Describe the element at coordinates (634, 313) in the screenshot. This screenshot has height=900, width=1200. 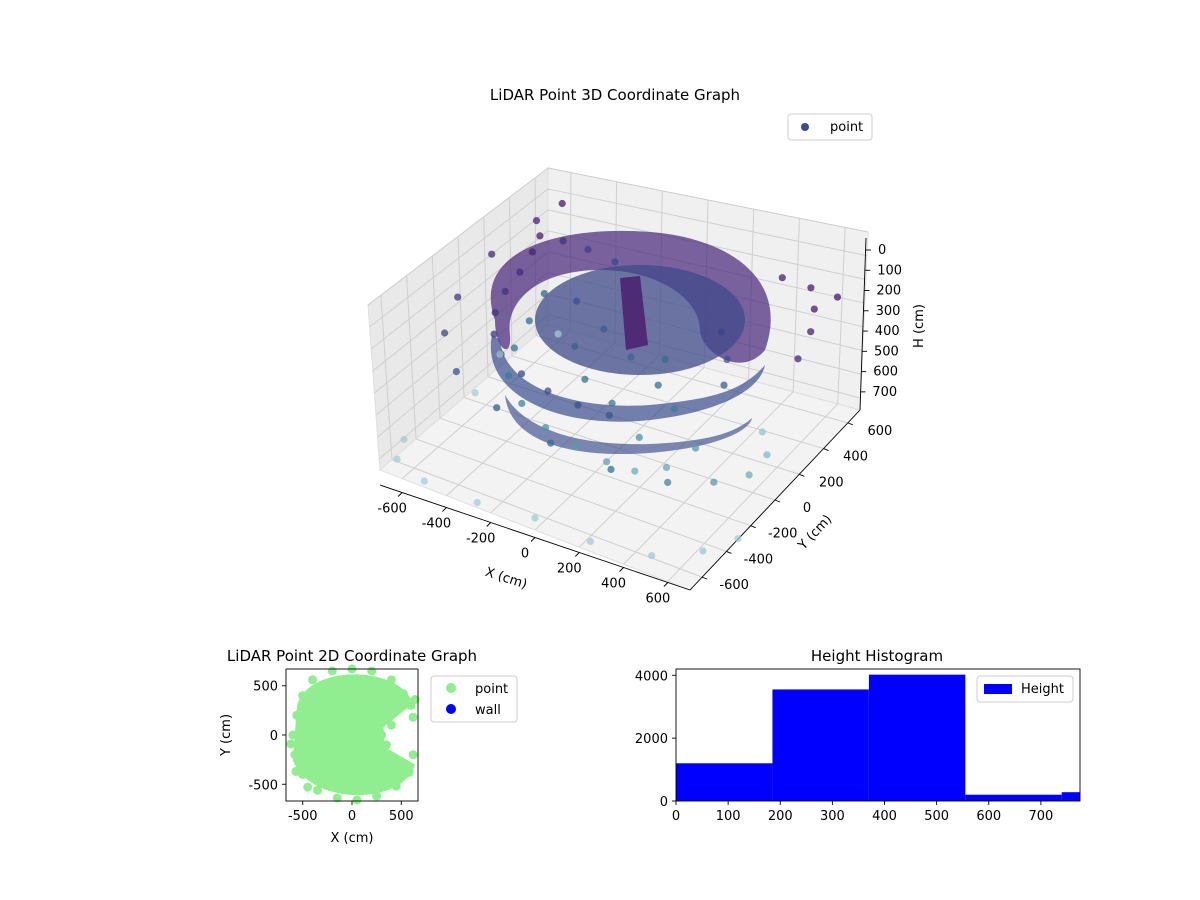
I see `central-column` at that location.